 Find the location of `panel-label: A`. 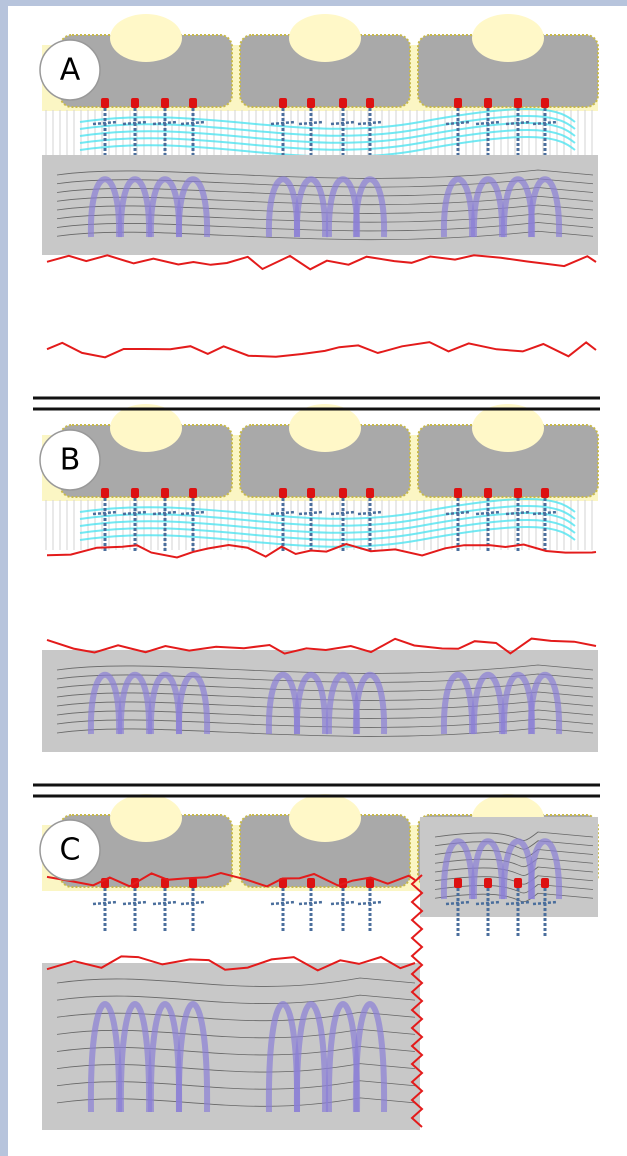

panel-label: A is located at coordinates (70, 70).